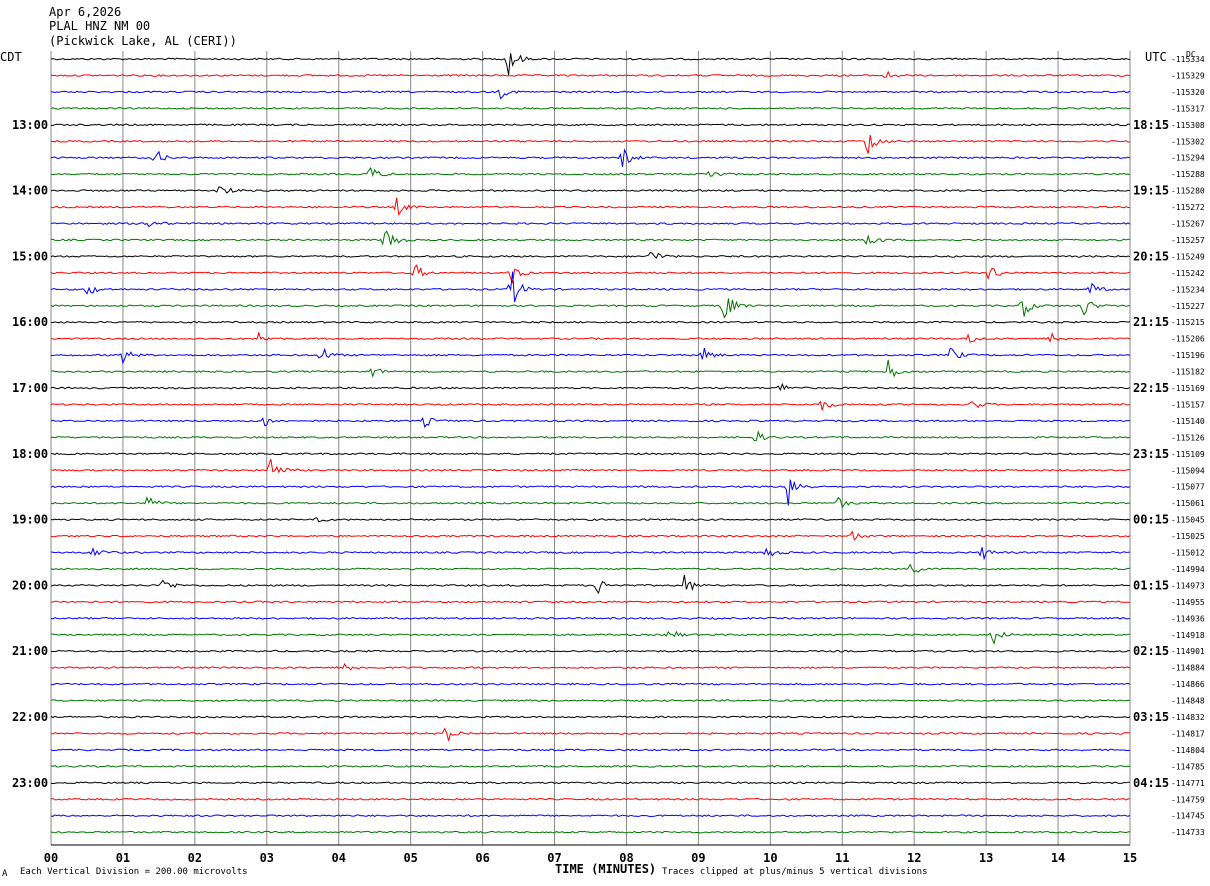 Image resolution: width=1210 pixels, height=886 pixels. What do you see at coordinates (1191, 54) in the screenshot?
I see `dc-label: DC` at bounding box center [1191, 54].